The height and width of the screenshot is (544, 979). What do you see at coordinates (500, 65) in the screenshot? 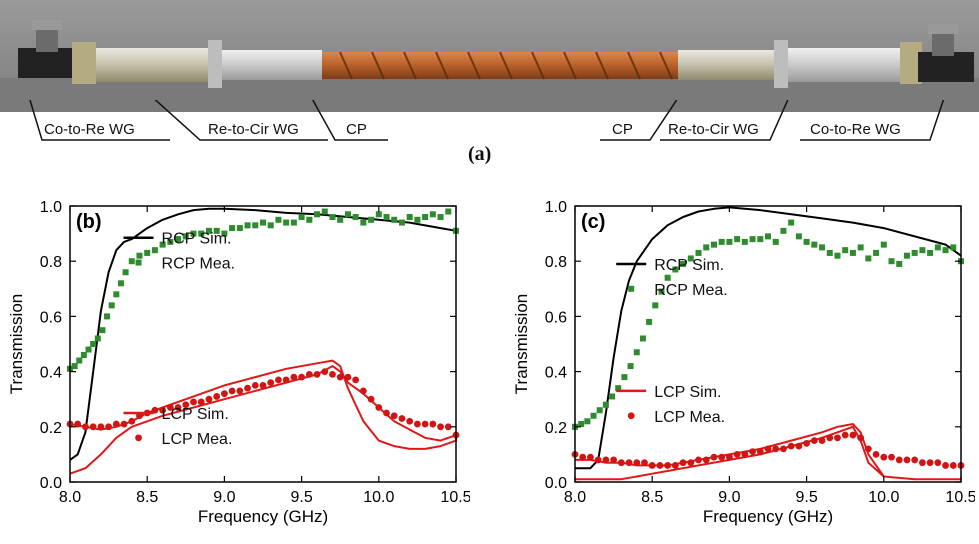
I see `cp-section` at bounding box center [500, 65].